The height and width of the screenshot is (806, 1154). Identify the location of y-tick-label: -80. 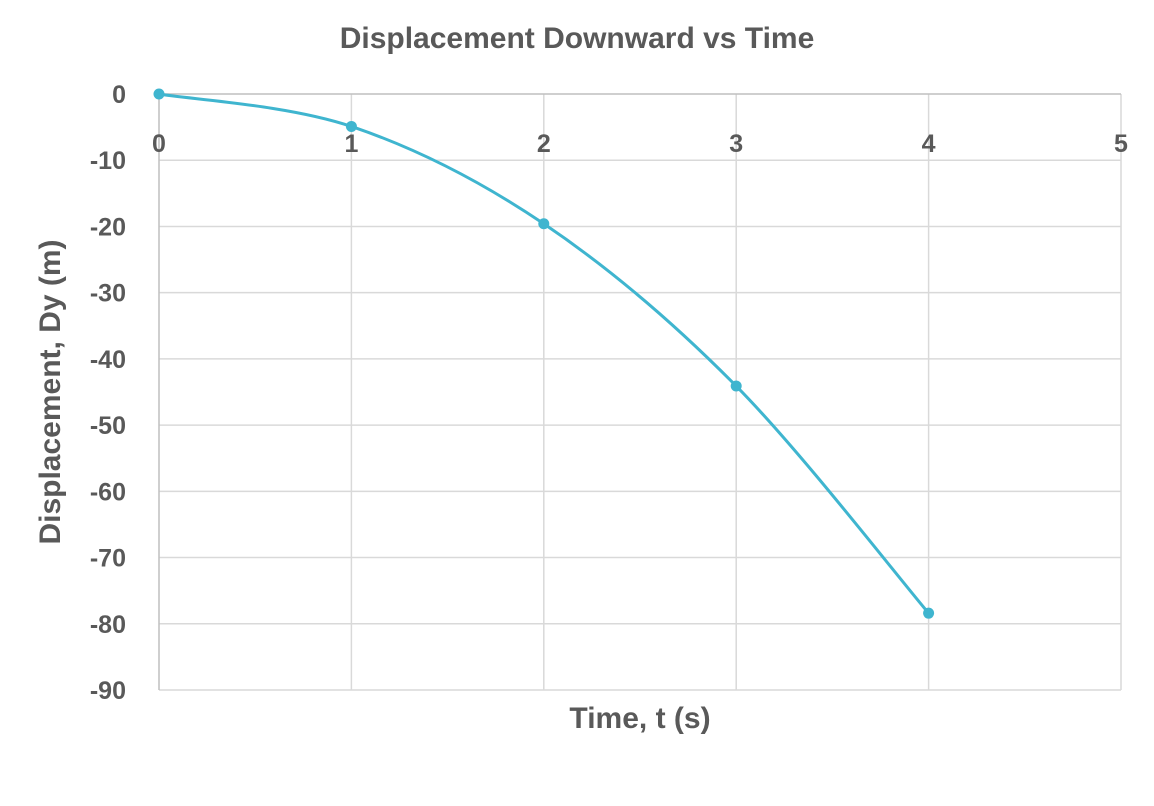
(108, 625).